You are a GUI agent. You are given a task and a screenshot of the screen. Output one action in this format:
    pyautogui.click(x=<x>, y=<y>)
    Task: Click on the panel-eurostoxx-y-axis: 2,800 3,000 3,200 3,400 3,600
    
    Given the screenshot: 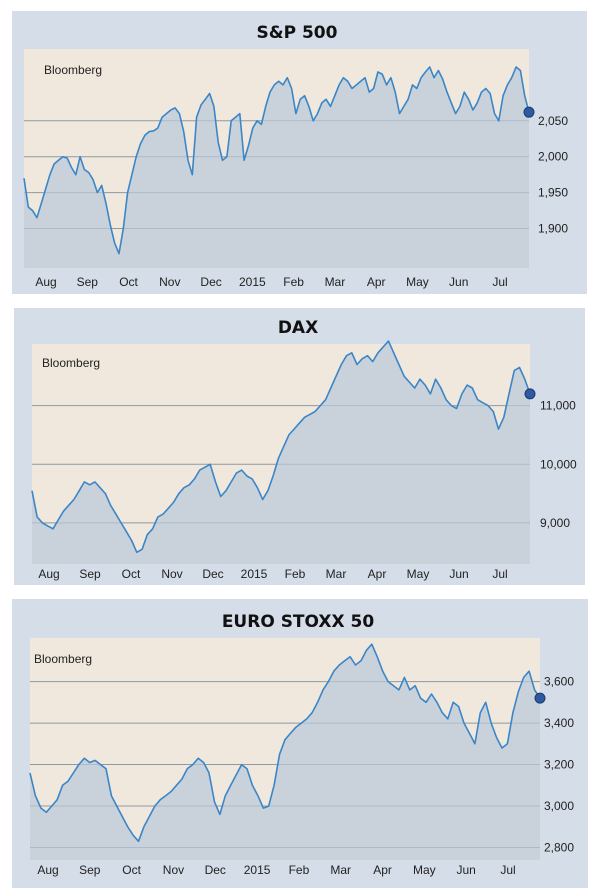 What is the action you would take?
    pyautogui.click(x=559, y=765)
    